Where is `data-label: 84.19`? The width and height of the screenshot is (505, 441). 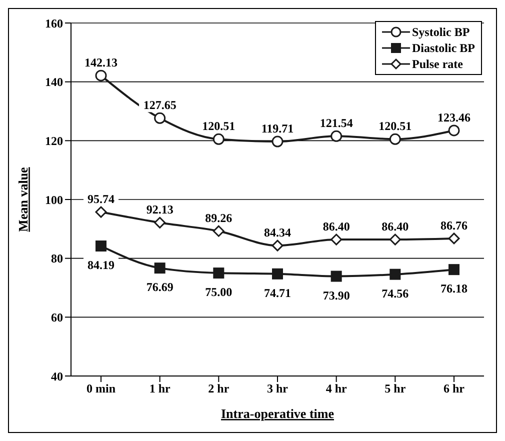 data-label: 84.19 is located at coordinates (101, 265).